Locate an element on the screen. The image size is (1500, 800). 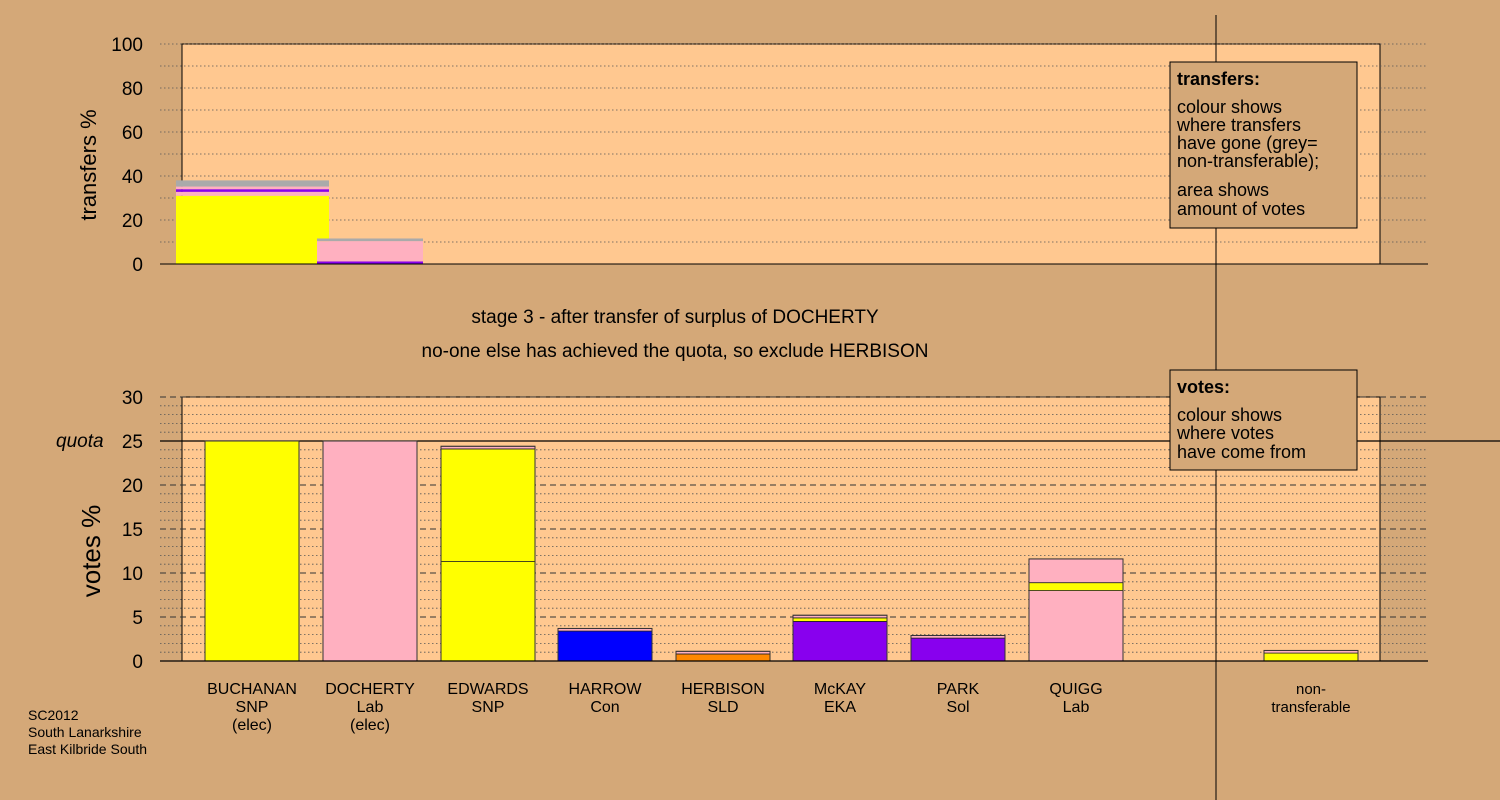
category-label: HERBISON is located at coordinates (723, 689).